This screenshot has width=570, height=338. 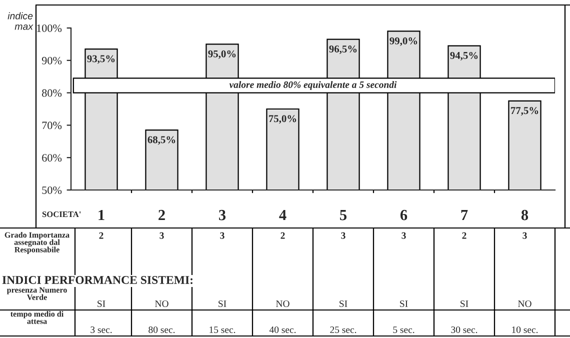 What do you see at coordinates (101, 330) in the screenshot?
I see `text: 3 sec.` at bounding box center [101, 330].